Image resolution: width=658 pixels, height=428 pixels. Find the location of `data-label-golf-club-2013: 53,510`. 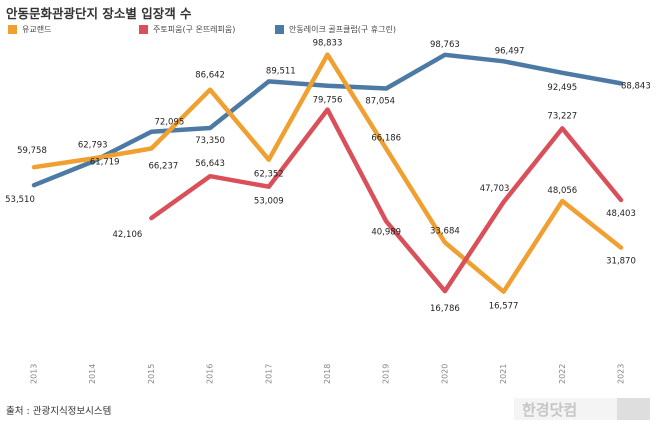

data-label-golf-club-2013: 53,510 is located at coordinates (20, 200).